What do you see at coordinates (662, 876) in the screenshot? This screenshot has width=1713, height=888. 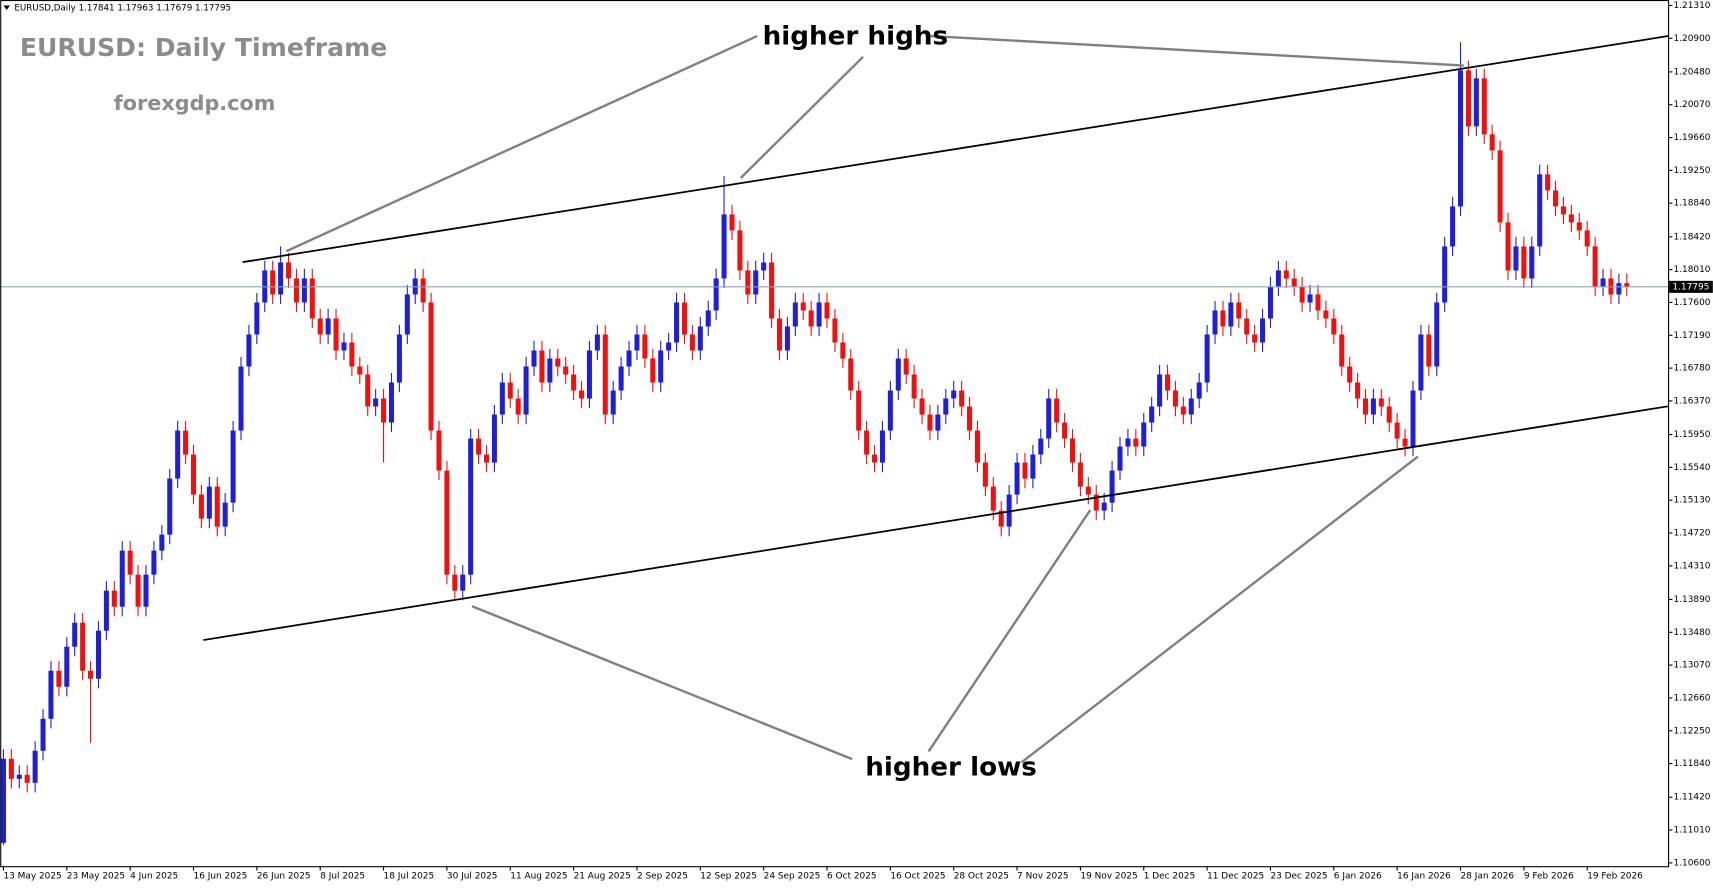 I see `x-tick-label: 2 Sep 2025` at bounding box center [662, 876].